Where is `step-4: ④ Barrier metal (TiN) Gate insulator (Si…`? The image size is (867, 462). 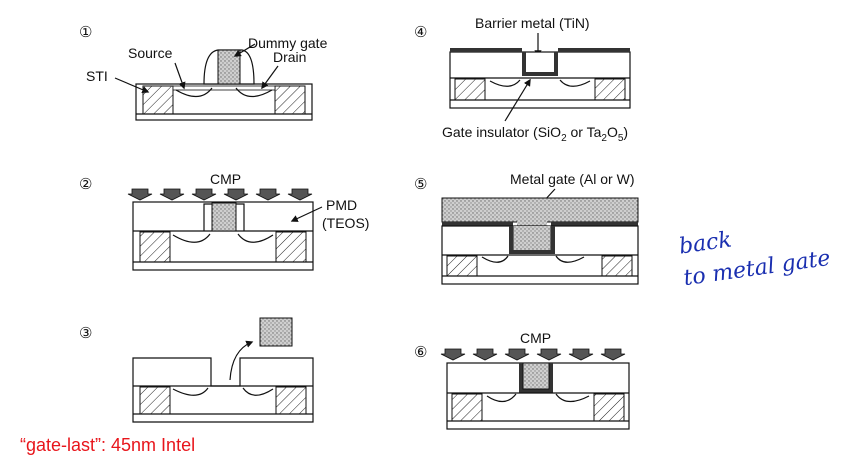
step-4: ④ Barrier metal (TiN) Gate insulator (Si… is located at coordinates (522, 79).